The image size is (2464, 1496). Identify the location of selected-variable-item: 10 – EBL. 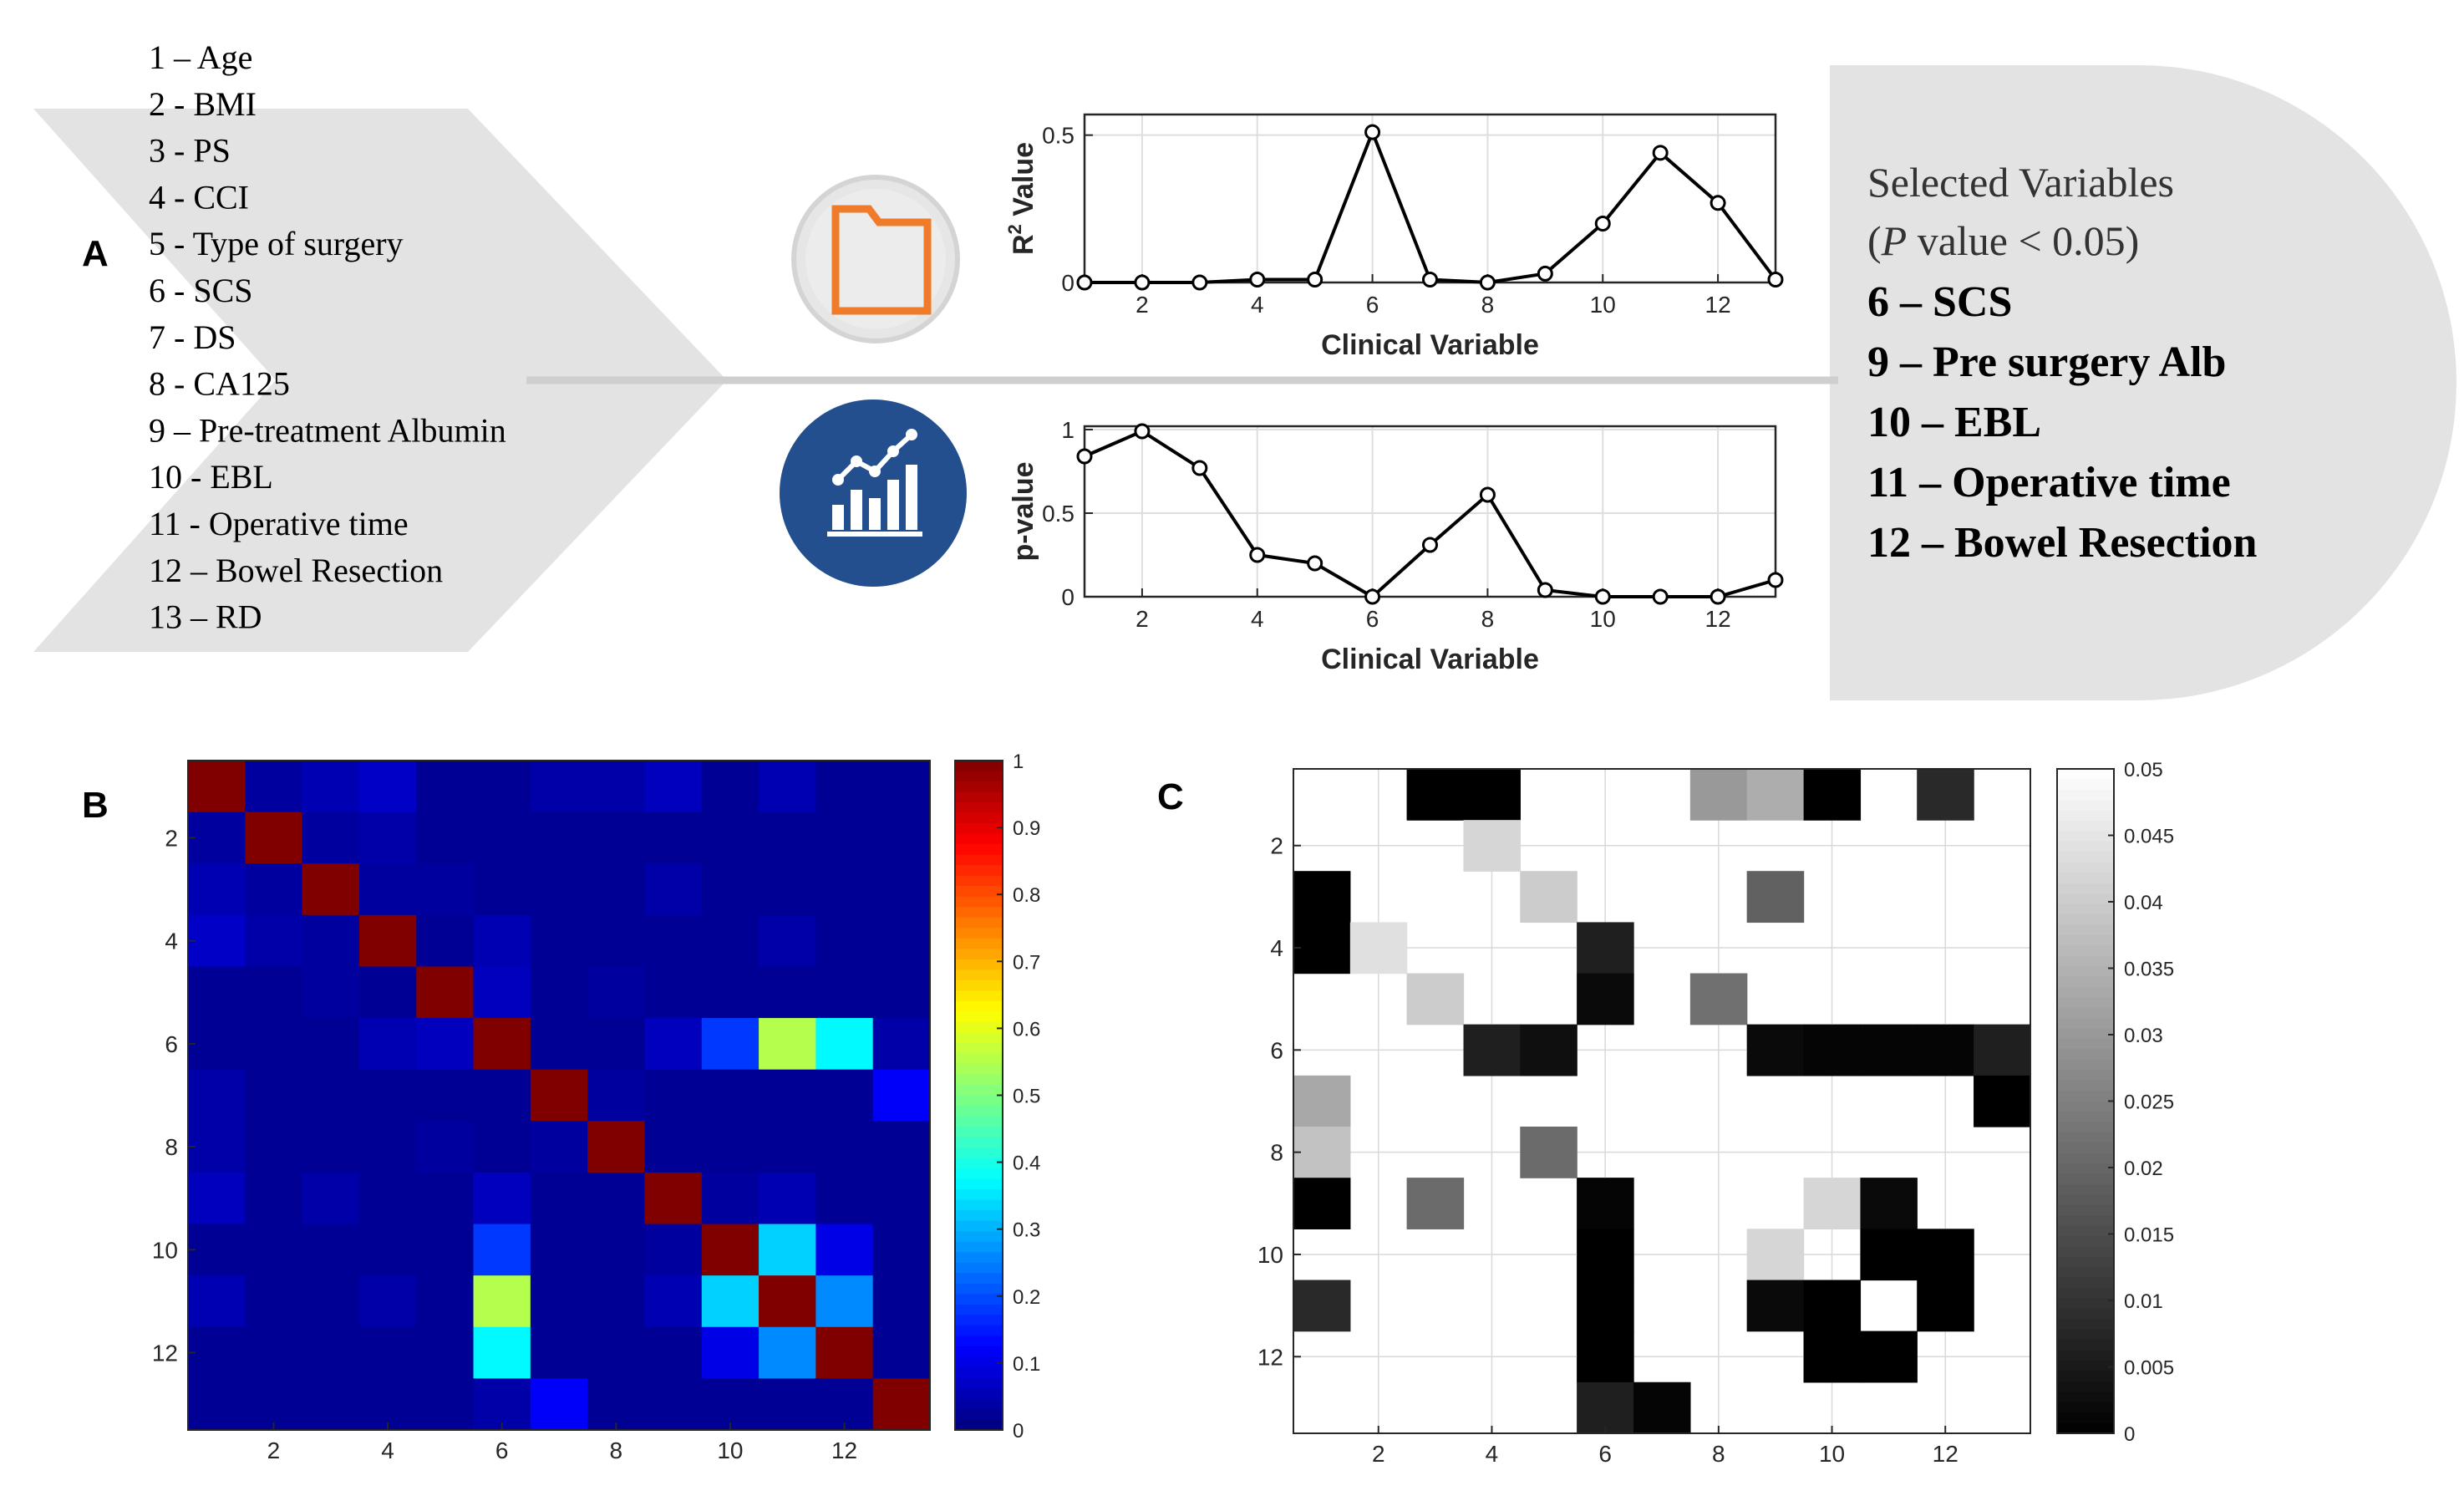
(1954, 422).